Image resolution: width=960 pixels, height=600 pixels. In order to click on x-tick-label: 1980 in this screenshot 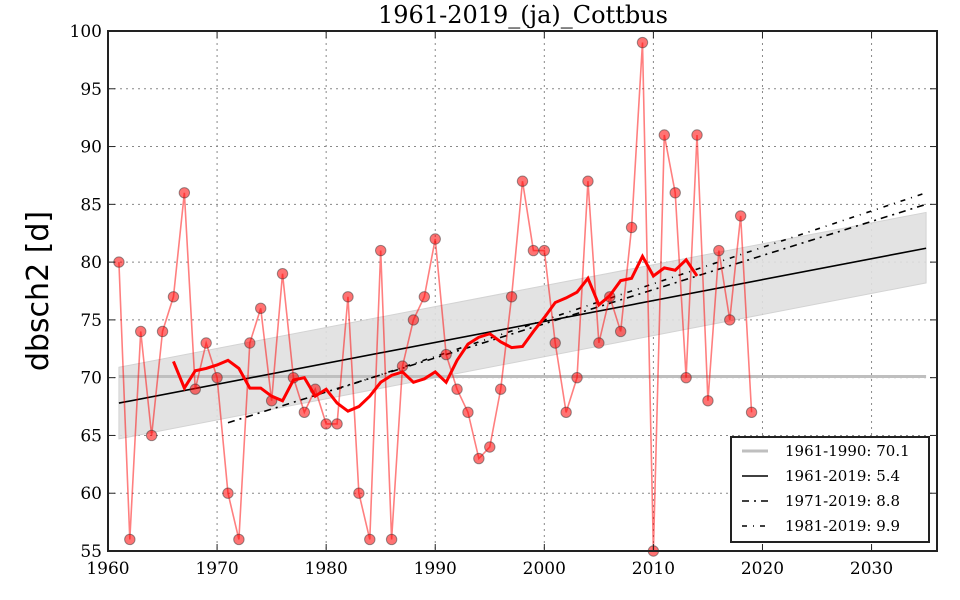, I will do `click(326, 569)`.